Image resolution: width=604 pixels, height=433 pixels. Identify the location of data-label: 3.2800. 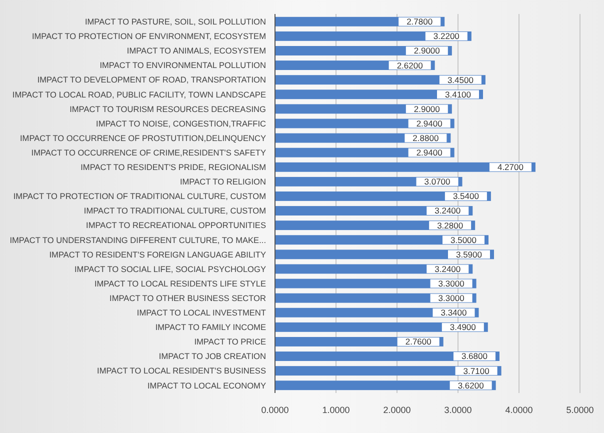
(450, 225).